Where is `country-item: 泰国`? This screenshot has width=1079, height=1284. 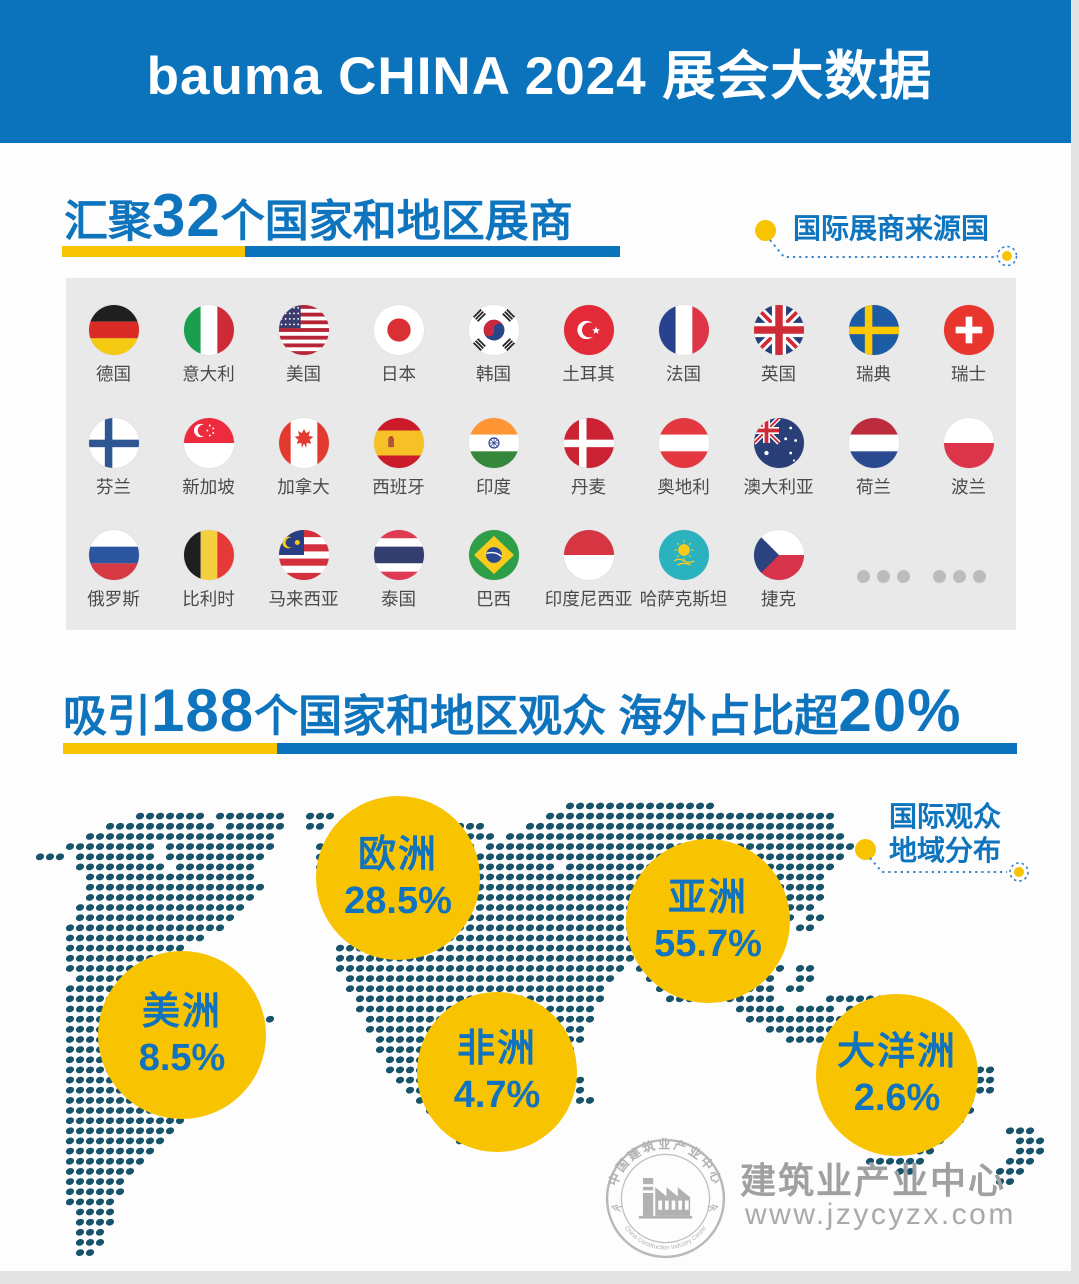 country-item: 泰国 is located at coordinates (398, 580).